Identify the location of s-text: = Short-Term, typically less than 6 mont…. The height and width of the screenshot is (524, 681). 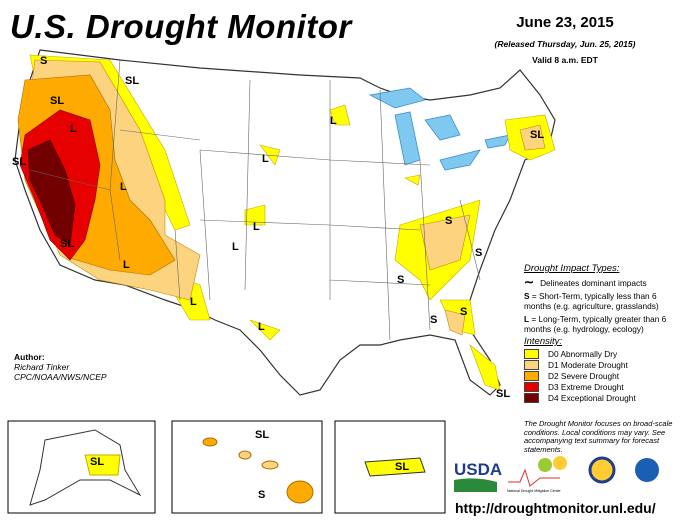
(591, 301).